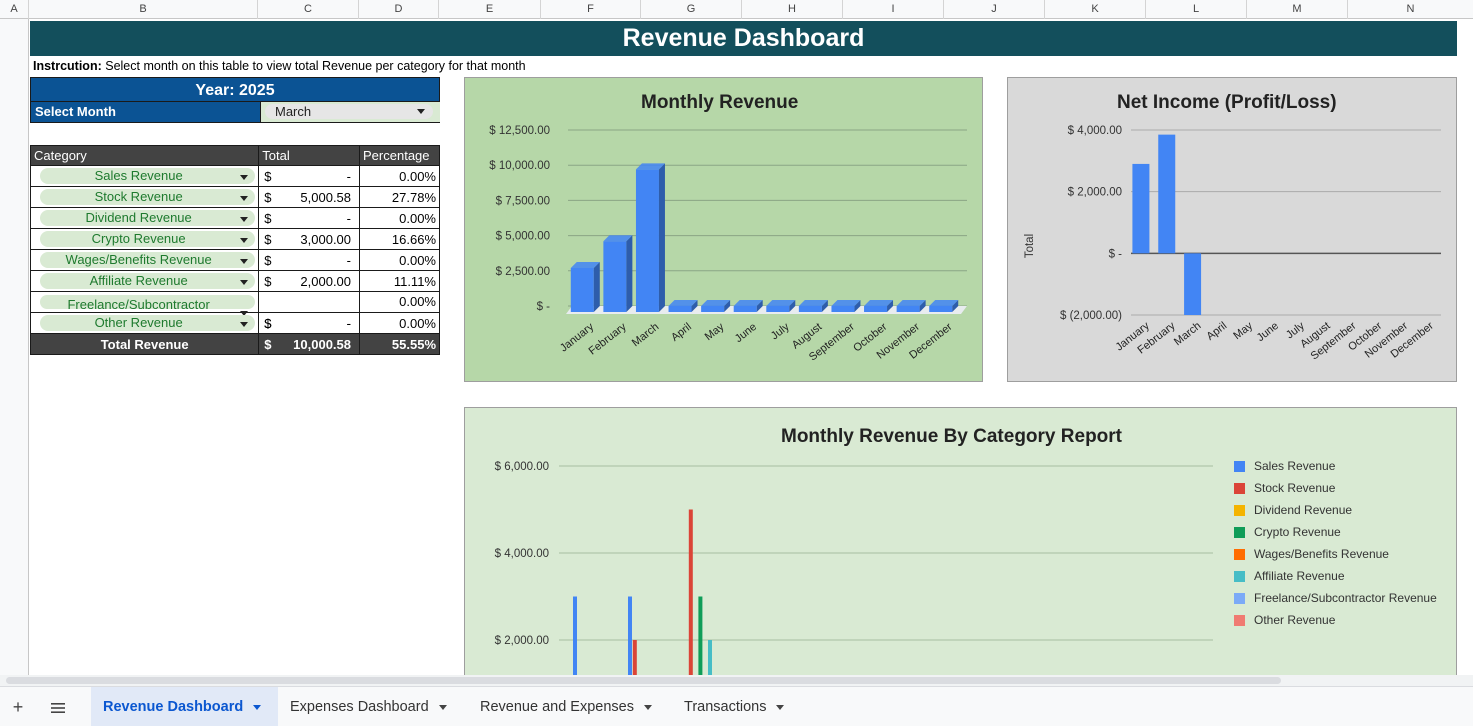  What do you see at coordinates (645, 335) in the screenshot?
I see `x-tick-label: March` at bounding box center [645, 335].